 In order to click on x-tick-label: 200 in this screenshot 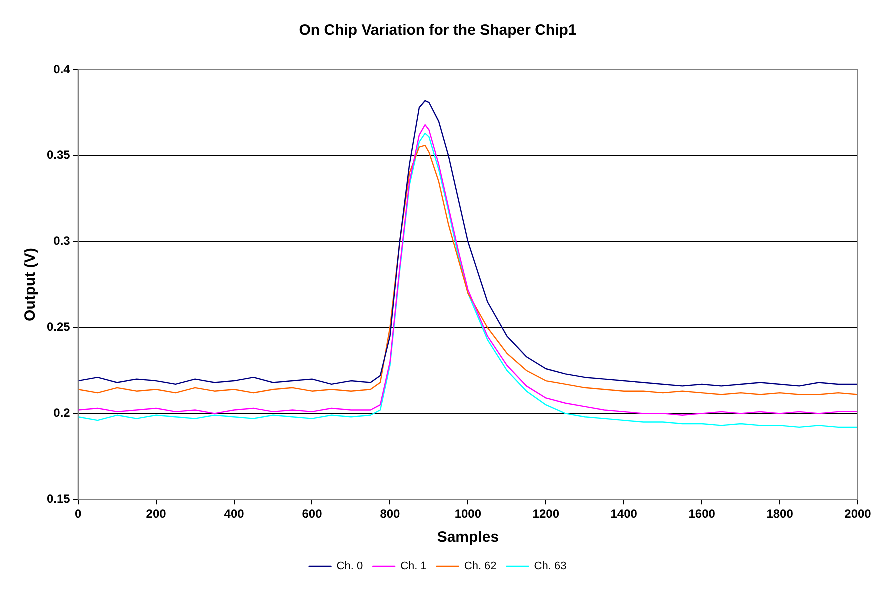, I will do `click(156, 514)`.